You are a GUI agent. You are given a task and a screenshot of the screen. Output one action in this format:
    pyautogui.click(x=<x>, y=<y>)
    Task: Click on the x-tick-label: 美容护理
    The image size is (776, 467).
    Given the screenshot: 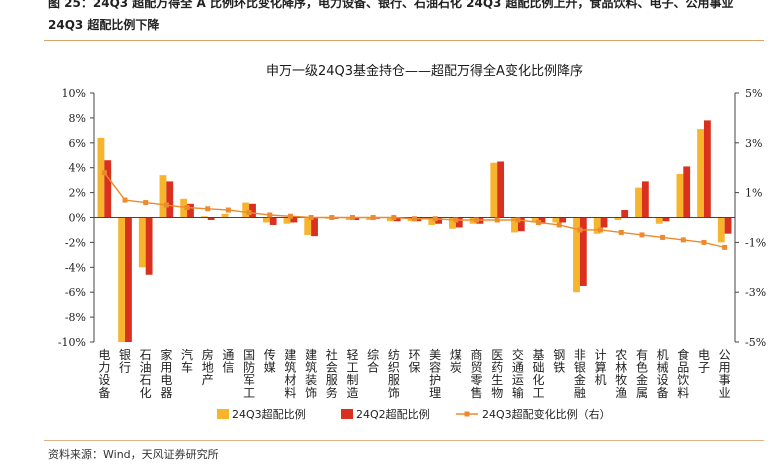 What is the action you would take?
    pyautogui.click(x=435, y=374)
    